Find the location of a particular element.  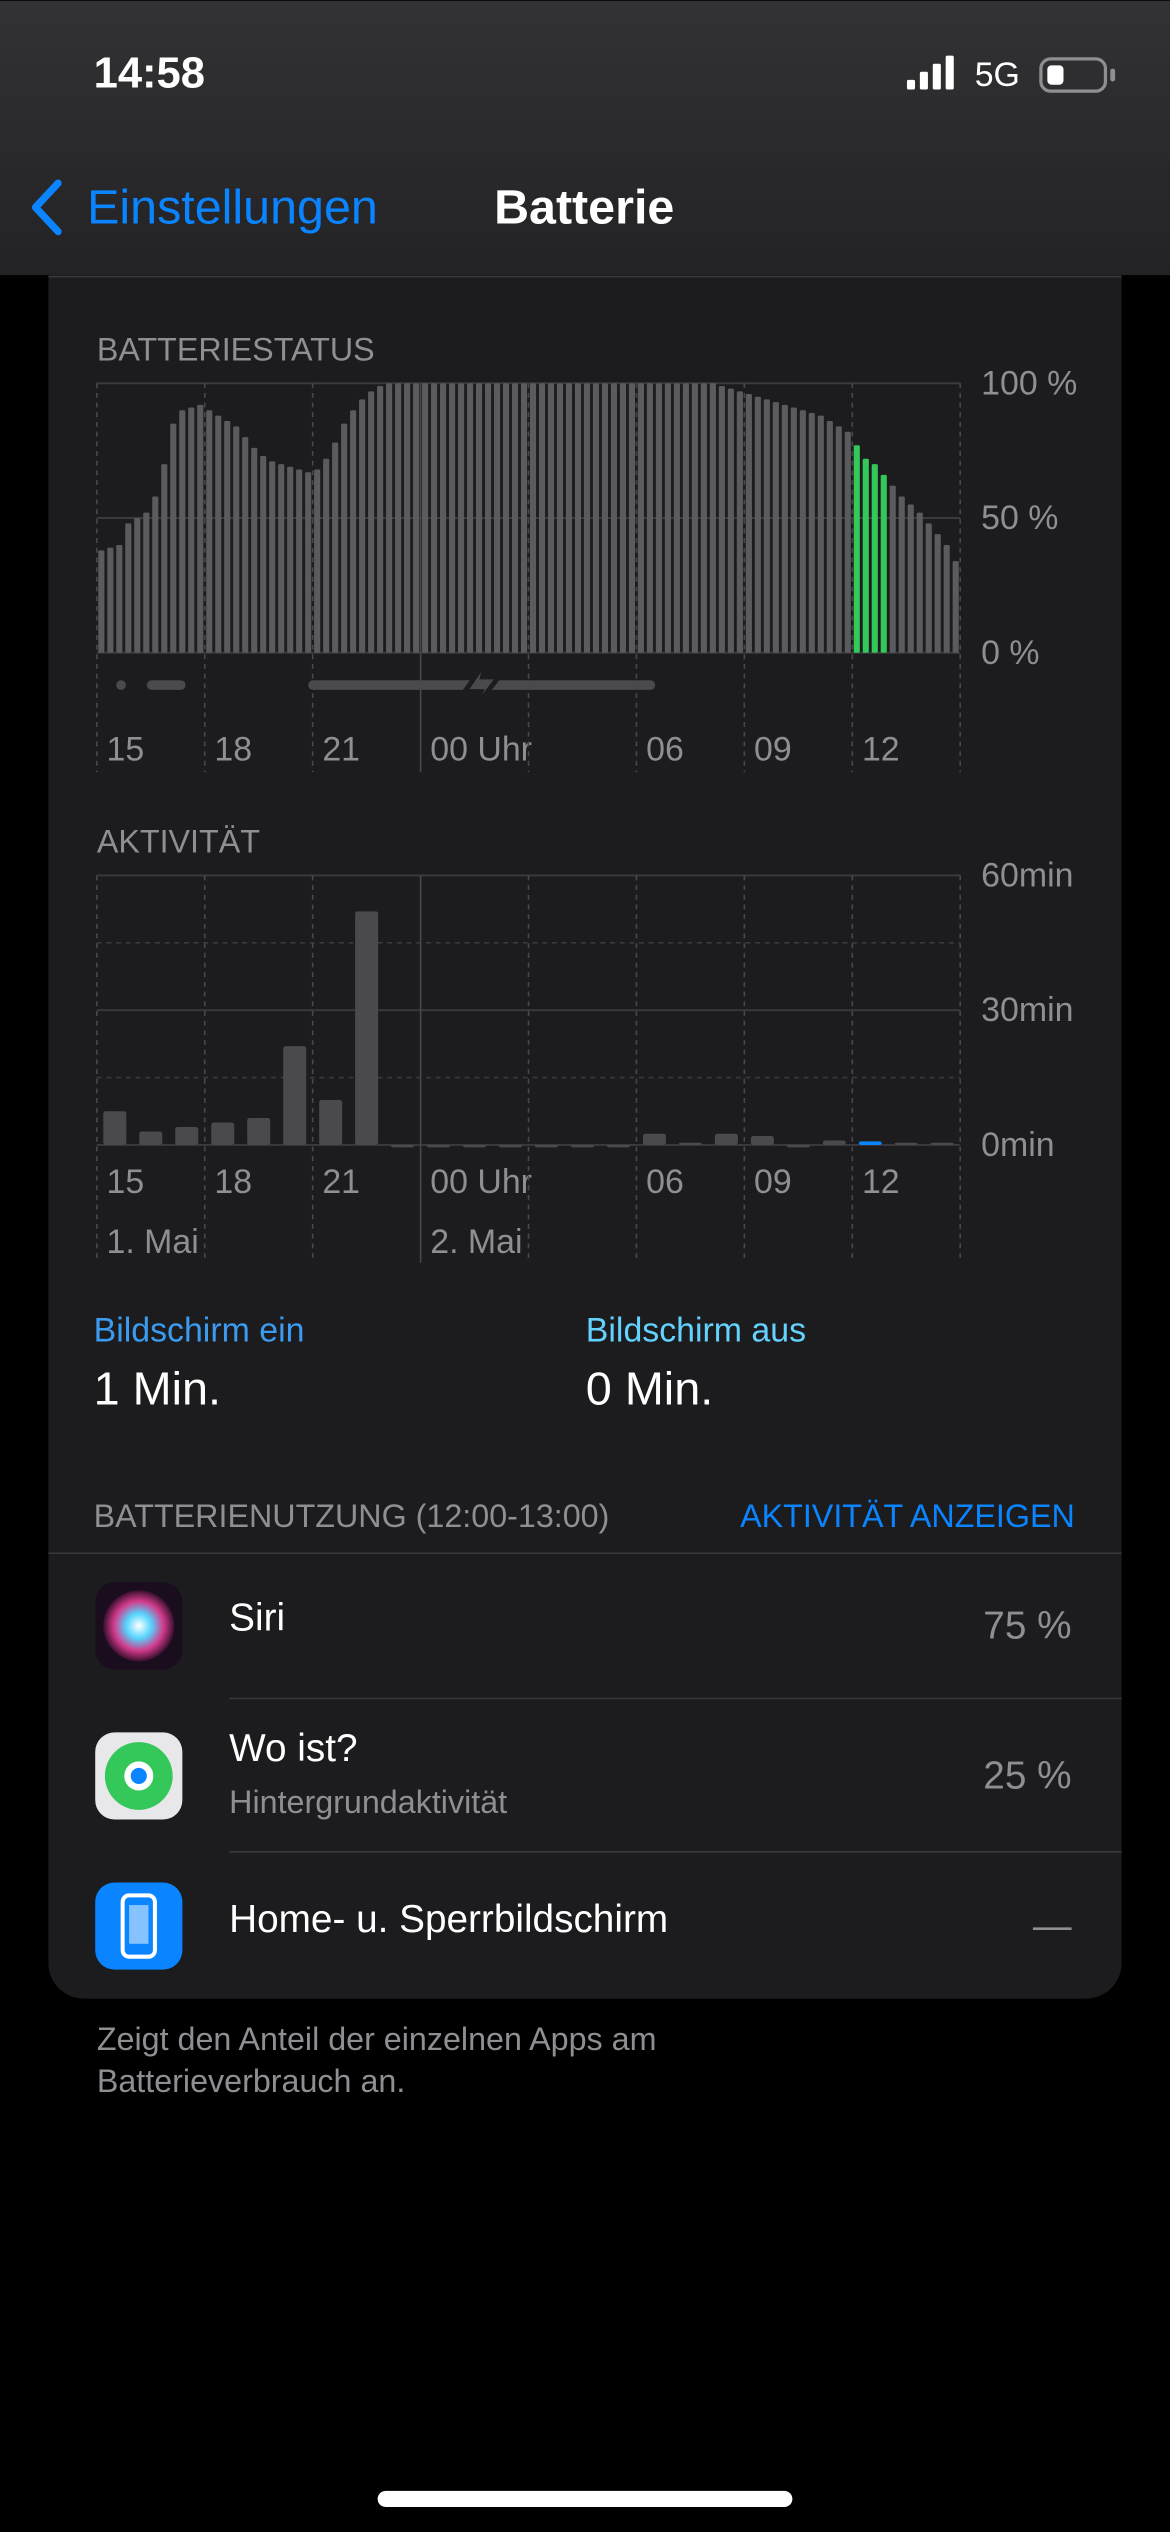

back-button: Einstellungen is located at coordinates (232, 207).